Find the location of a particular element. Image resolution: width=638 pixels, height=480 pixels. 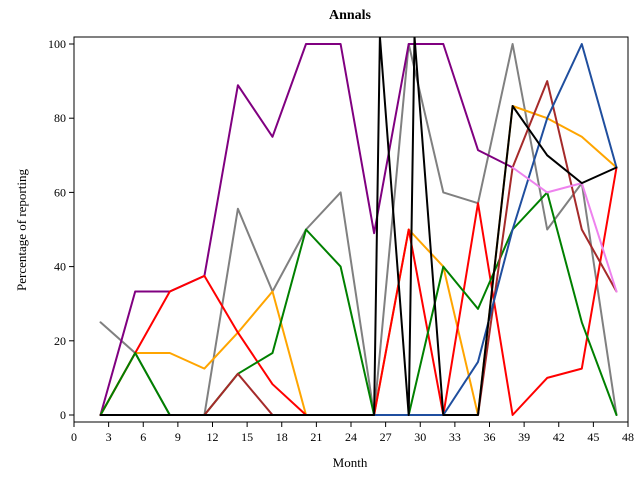

x-tick-label: 27 is located at coordinates (386, 437).